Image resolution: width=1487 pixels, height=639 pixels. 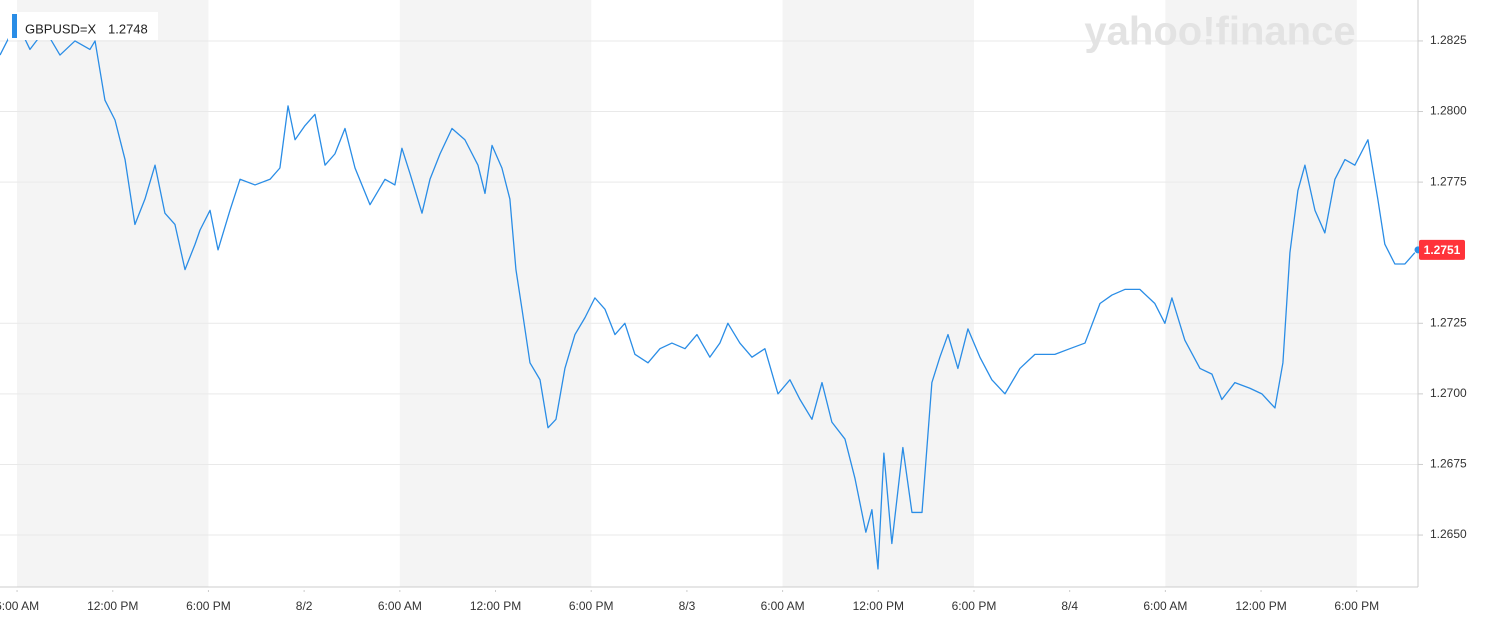 What do you see at coordinates (304, 606) in the screenshot?
I see `x-tick-label: 8/2` at bounding box center [304, 606].